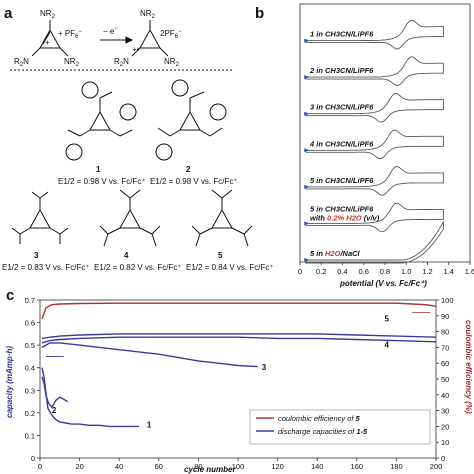 This screenshot has width=474, height=474. What do you see at coordinates (318, 217) in the screenshot?
I see `cv-trace-label-text: with` at bounding box center [318, 217].